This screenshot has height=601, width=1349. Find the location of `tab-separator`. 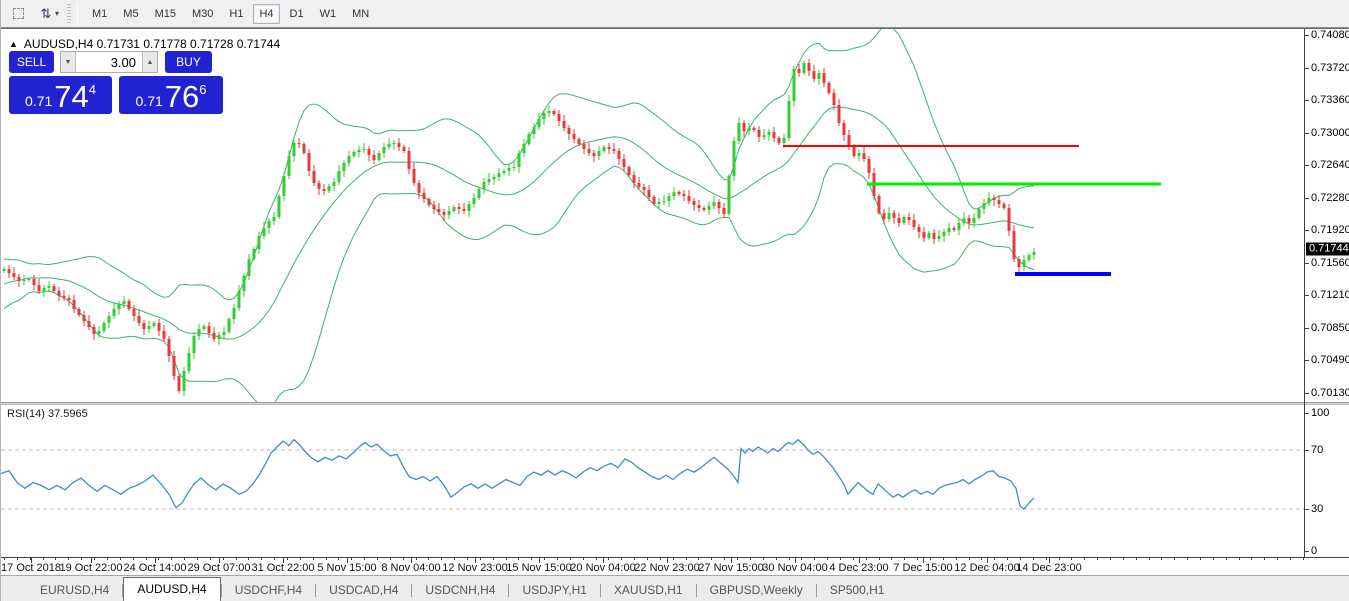

tab-separator is located at coordinates (696, 590).